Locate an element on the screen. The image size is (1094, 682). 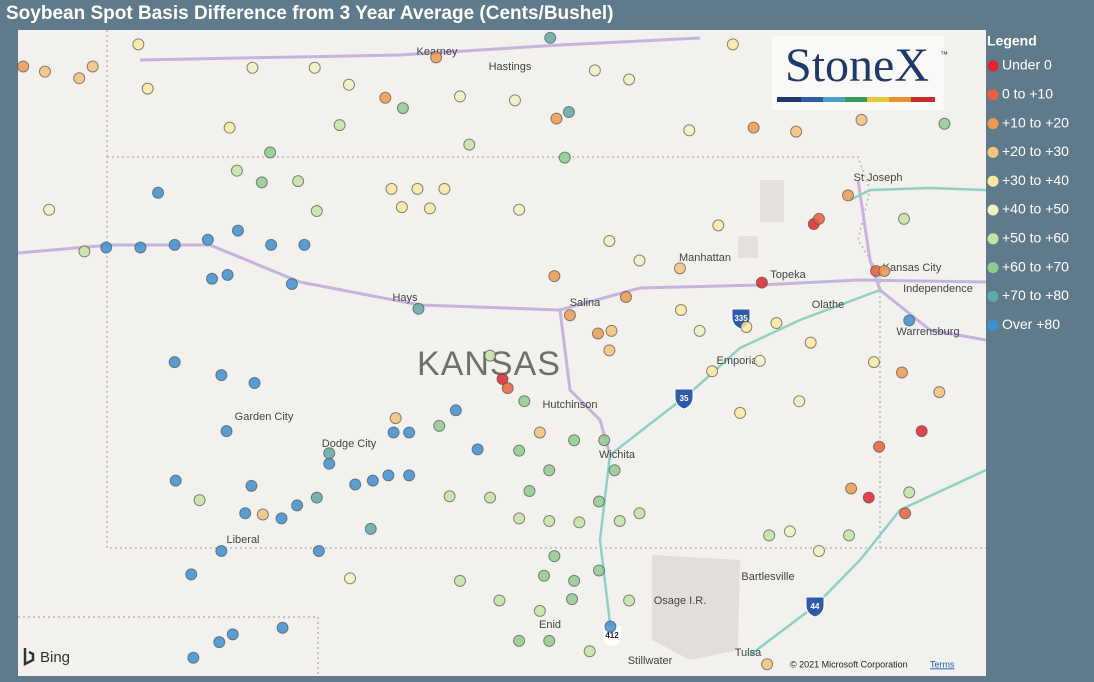
legend-label: Under 0 is located at coordinates (1027, 65).